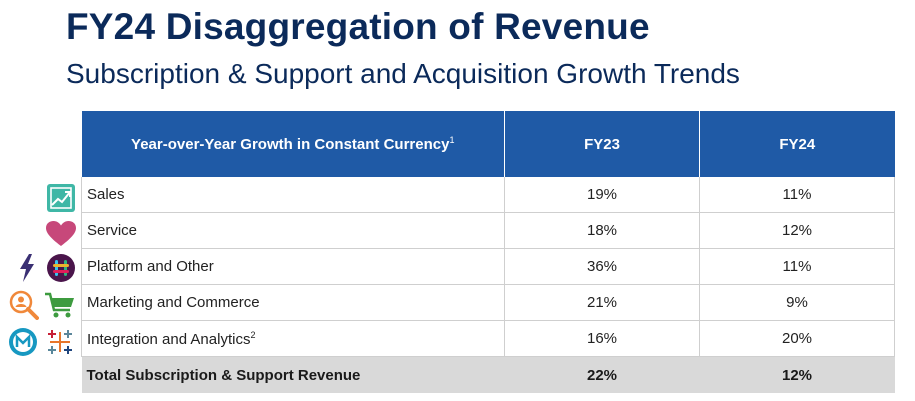 This screenshot has height=401, width=915. I want to click on table-row: Service 18% 12%, so click(488, 230).